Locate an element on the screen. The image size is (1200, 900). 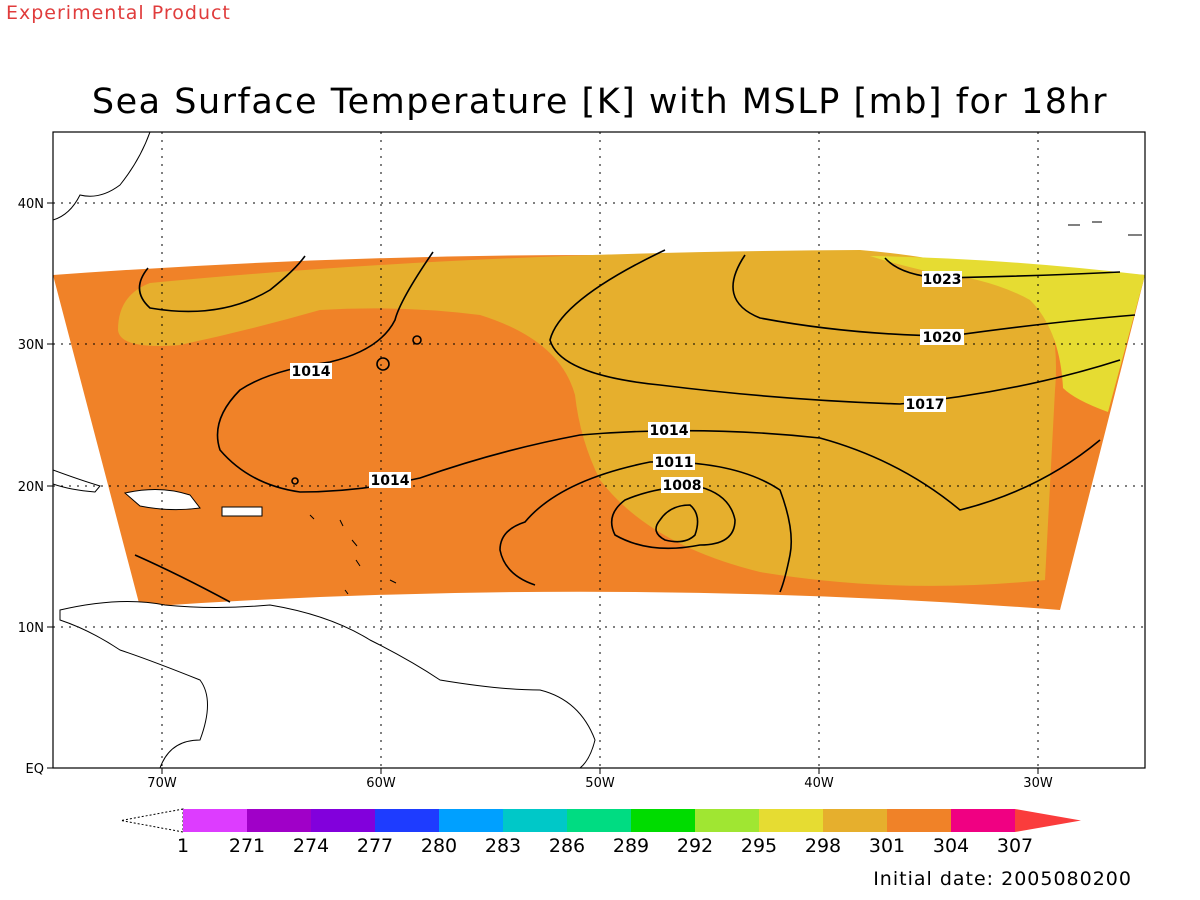
caribbean-islands is located at coordinates (353, 554).